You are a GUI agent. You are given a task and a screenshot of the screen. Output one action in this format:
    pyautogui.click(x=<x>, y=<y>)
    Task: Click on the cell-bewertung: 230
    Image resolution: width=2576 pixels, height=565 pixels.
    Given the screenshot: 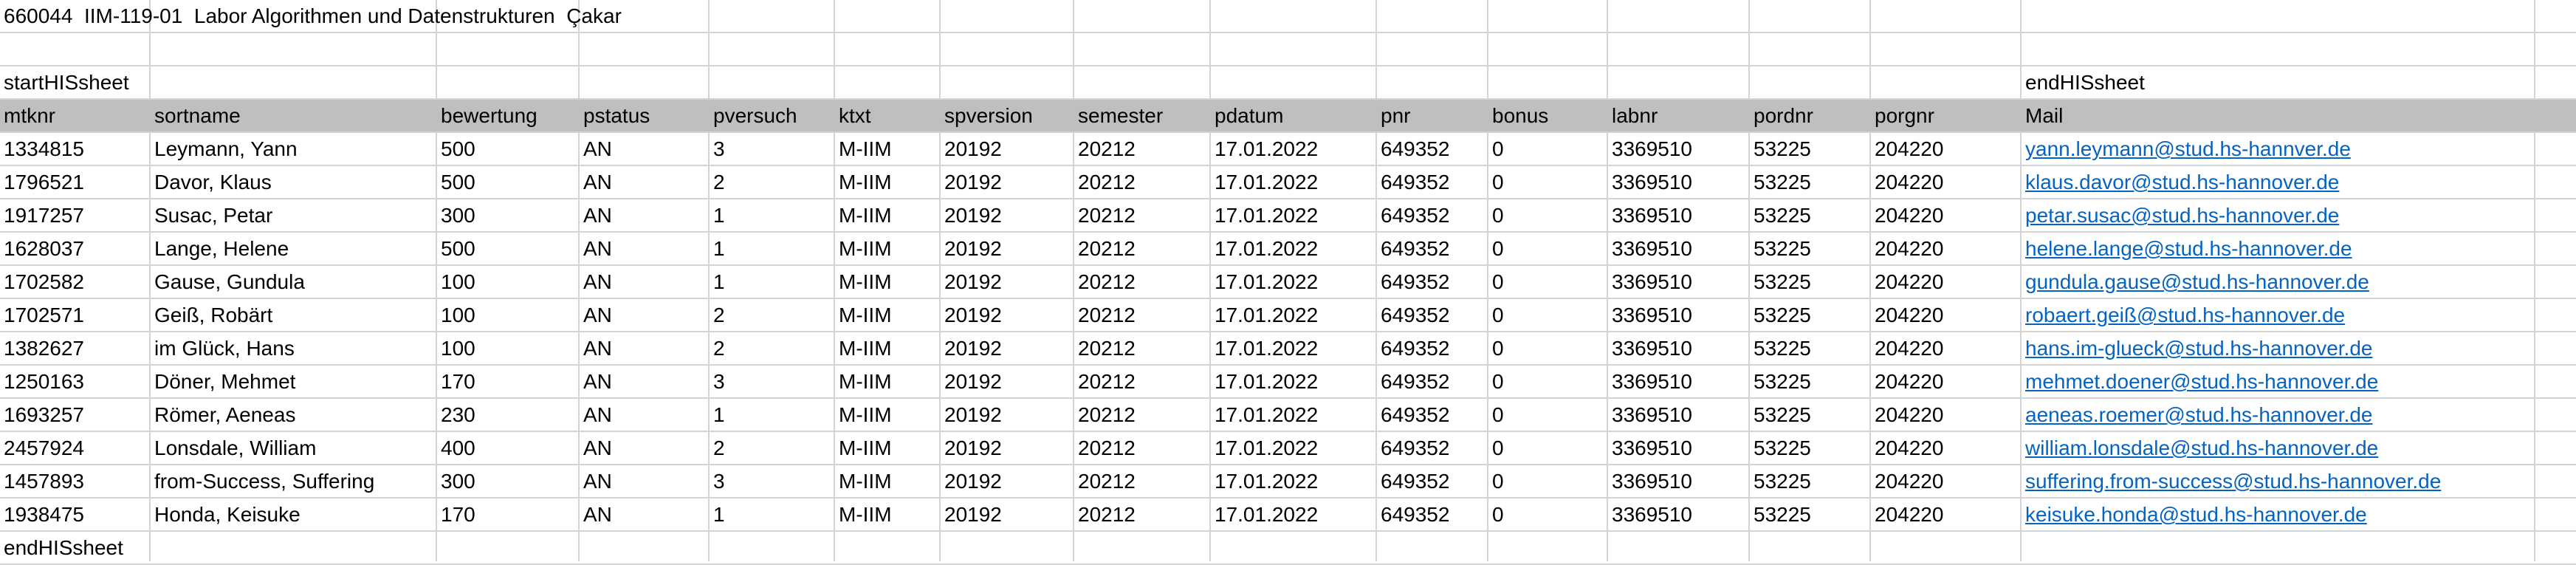 What is the action you would take?
    pyautogui.click(x=458, y=415)
    